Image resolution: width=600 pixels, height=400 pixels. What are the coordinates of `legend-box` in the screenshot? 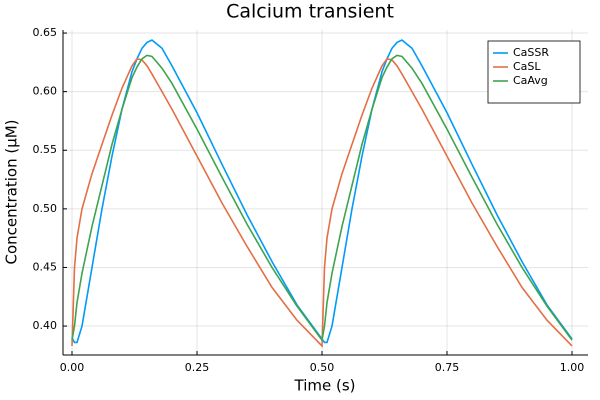 It's located at (534, 72).